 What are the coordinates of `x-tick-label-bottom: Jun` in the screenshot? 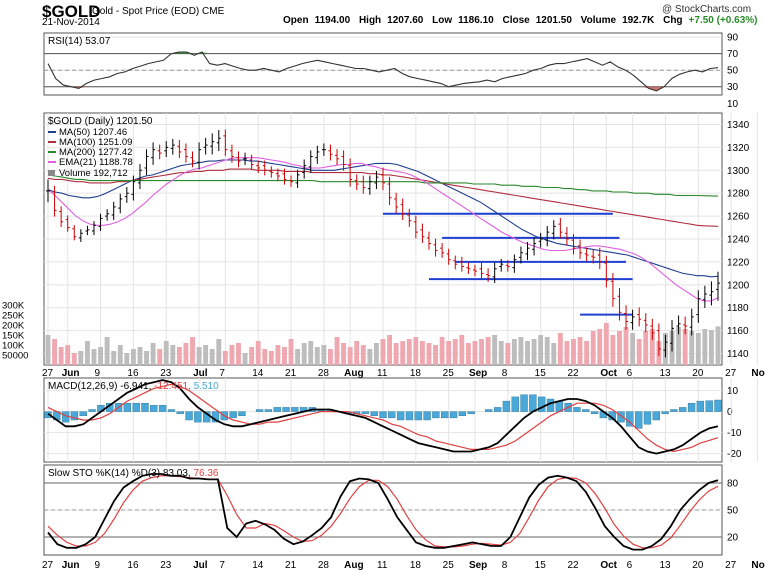 It's located at (71, 565).